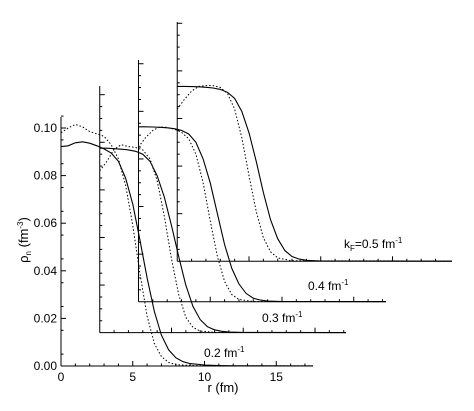 The width and height of the screenshot is (474, 411). What do you see at coordinates (205, 377) in the screenshot?
I see `x-tick-label: 10` at bounding box center [205, 377].